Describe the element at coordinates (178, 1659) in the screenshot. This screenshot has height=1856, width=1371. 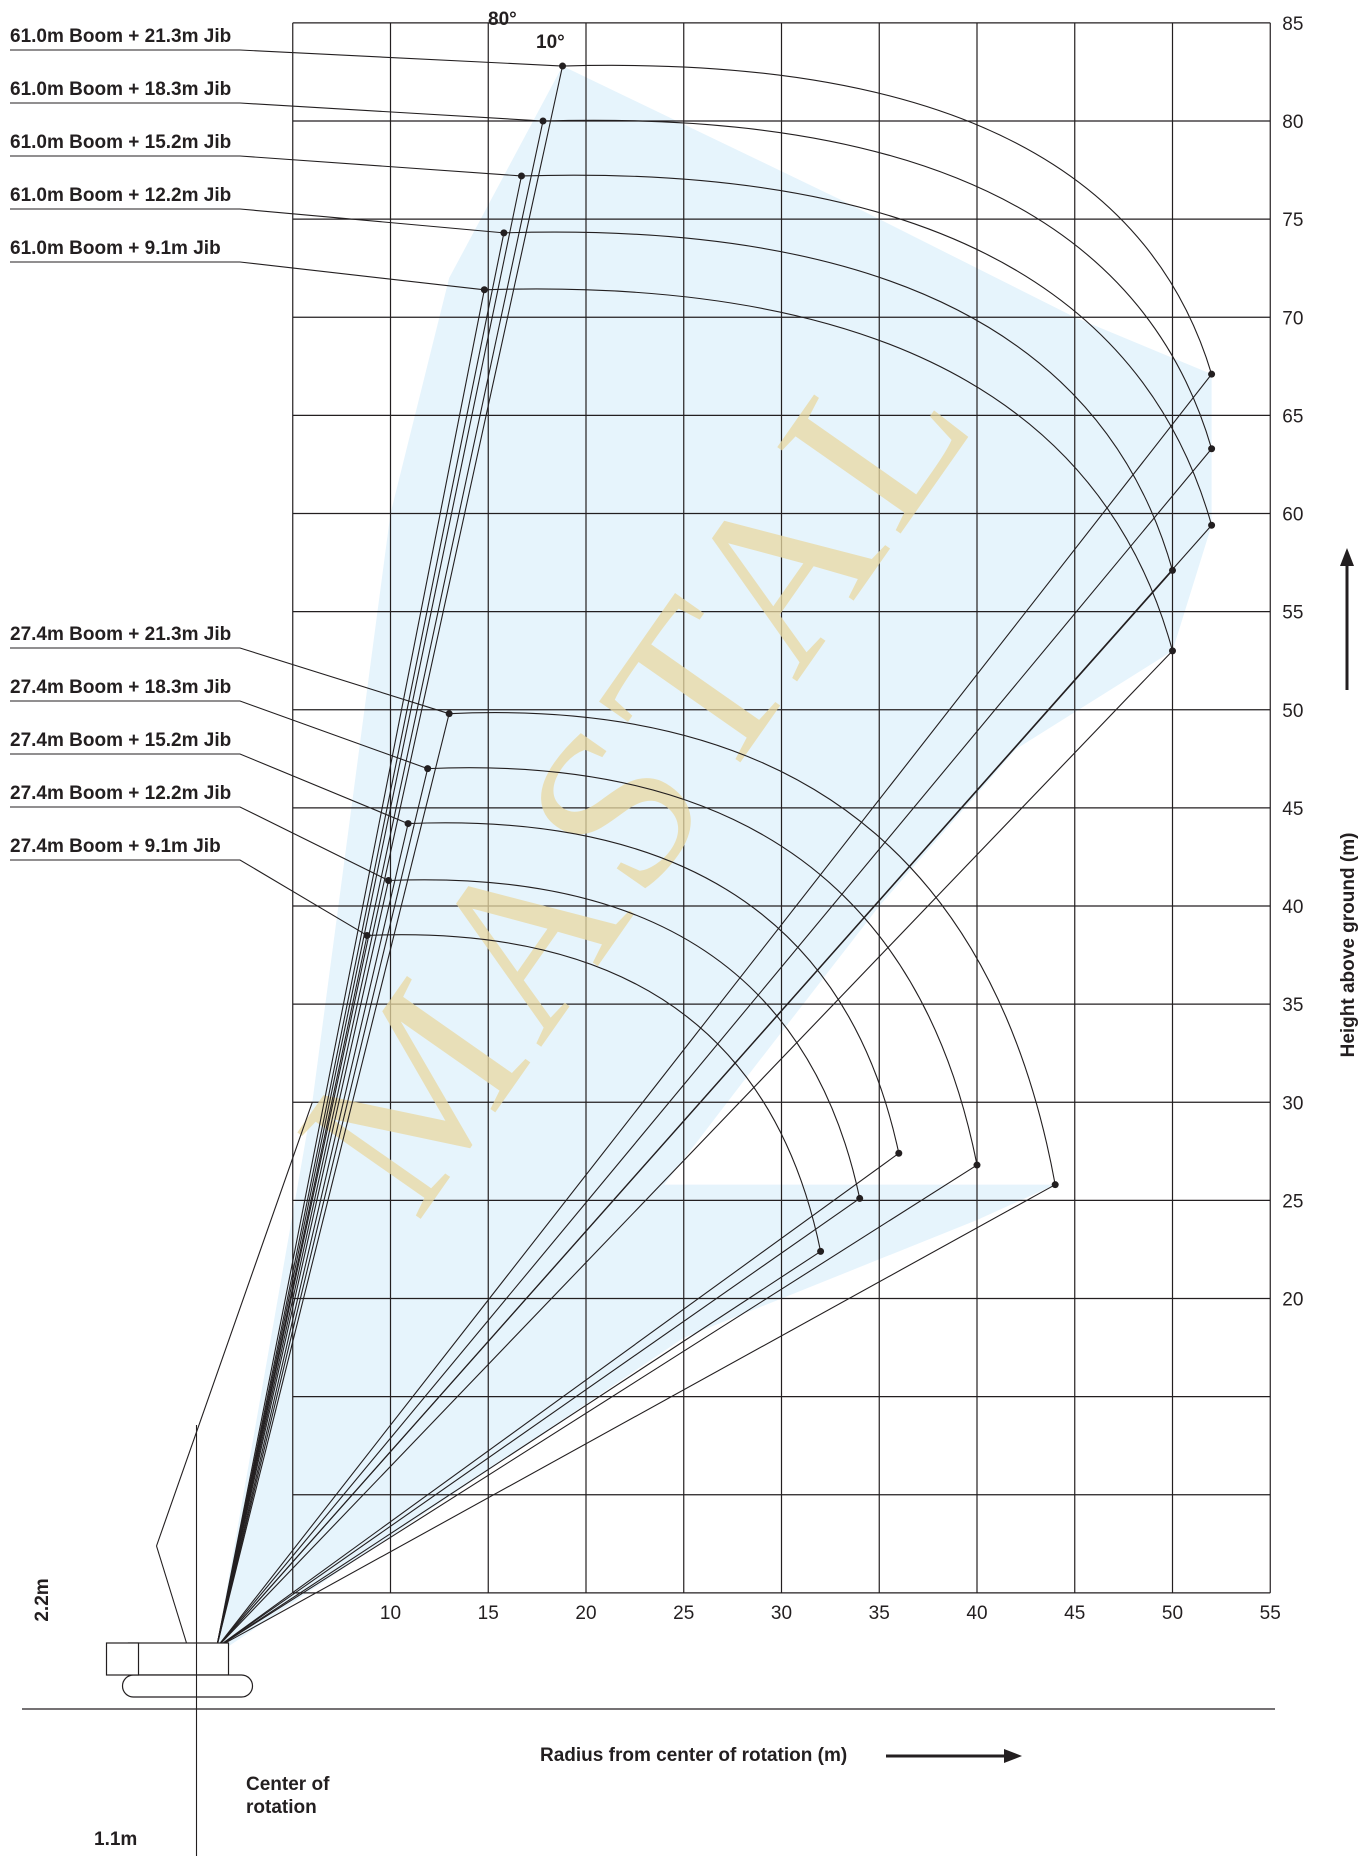
I see `crane-body` at that location.